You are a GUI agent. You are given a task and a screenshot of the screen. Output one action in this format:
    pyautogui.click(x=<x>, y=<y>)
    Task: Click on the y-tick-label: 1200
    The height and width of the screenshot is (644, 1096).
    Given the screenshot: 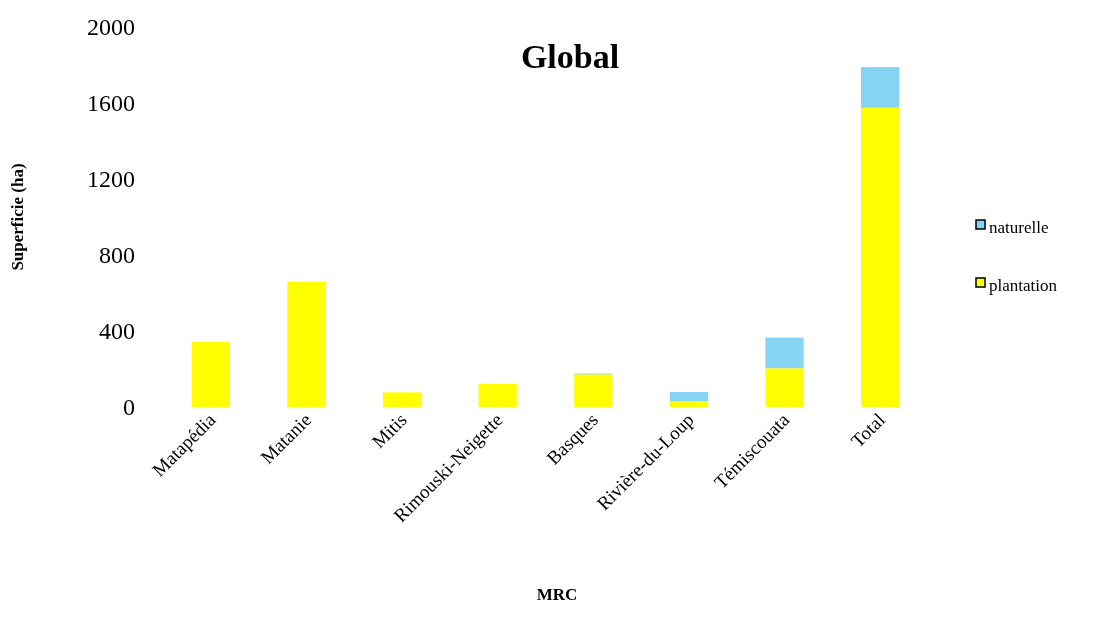 What is the action you would take?
    pyautogui.click(x=111, y=179)
    